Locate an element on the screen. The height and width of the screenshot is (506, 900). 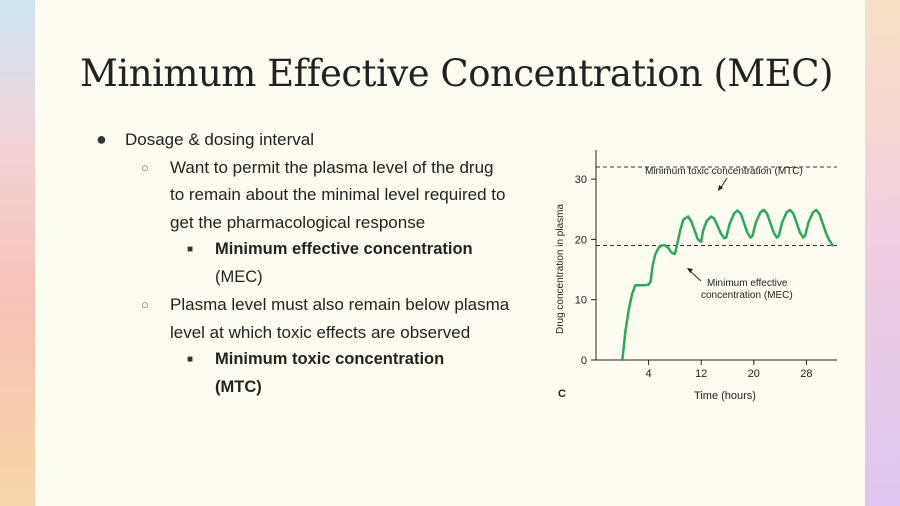
mec-arrow-line is located at coordinates (695, 276).